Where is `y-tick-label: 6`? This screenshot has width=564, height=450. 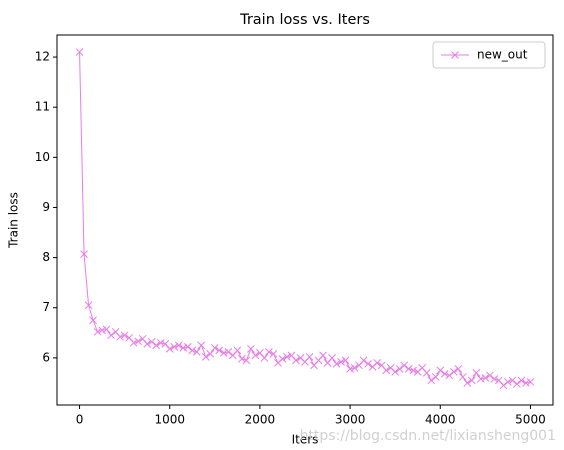 y-tick-label: 6 is located at coordinates (46, 357).